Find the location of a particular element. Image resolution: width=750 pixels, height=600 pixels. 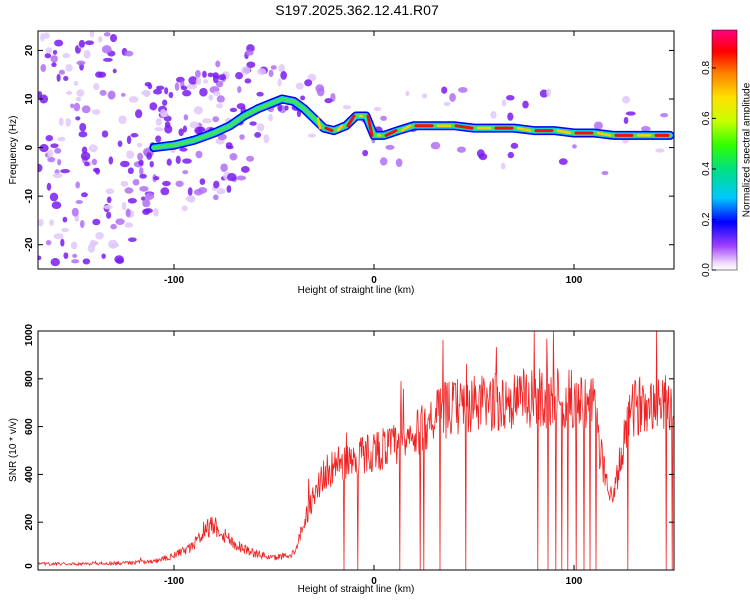

colorbar-tick-label: 0.0 is located at coordinates (706, 270).